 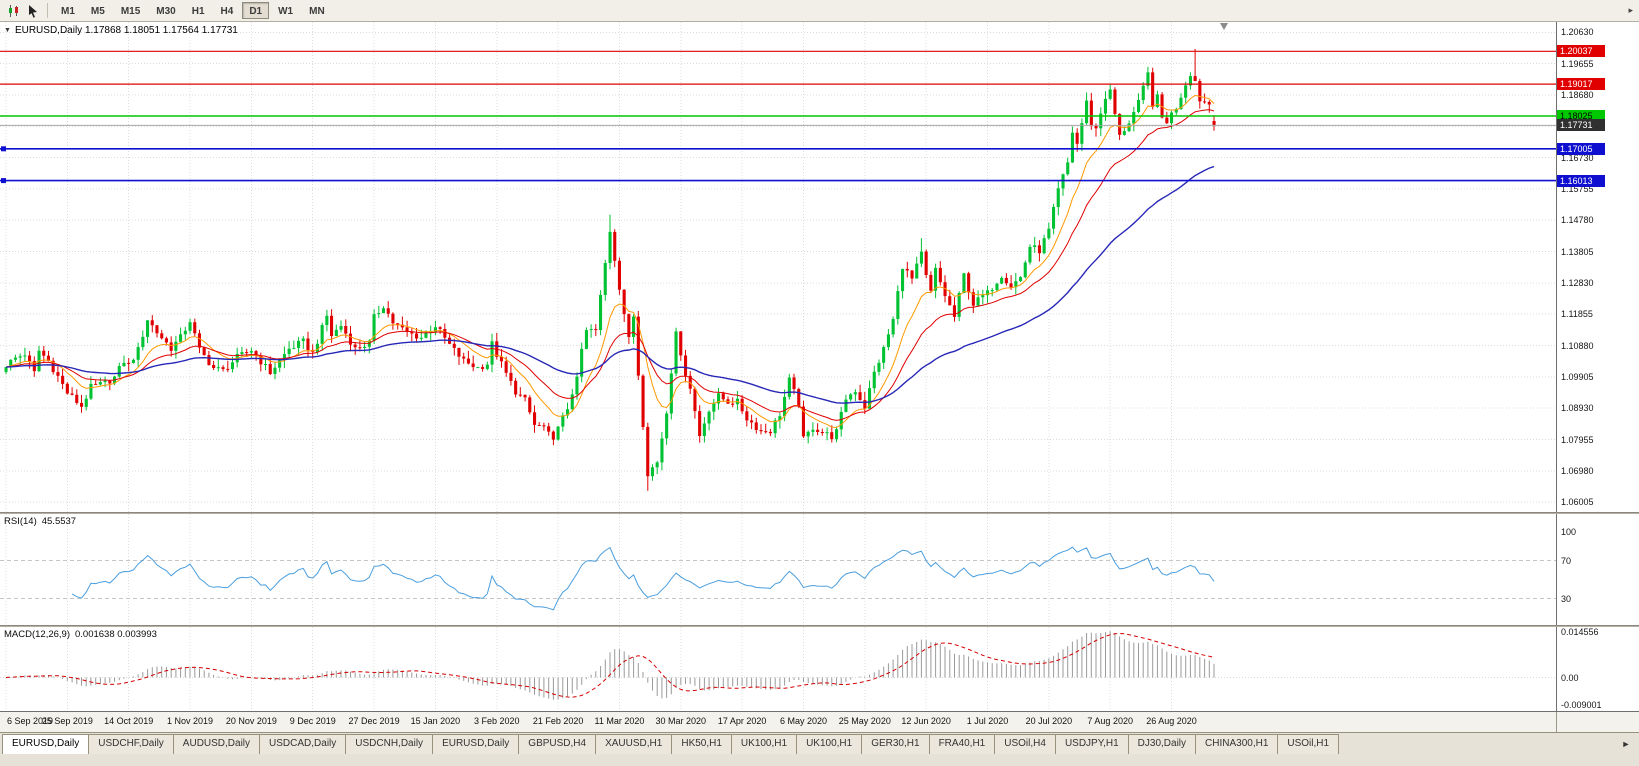 What do you see at coordinates (1577, 345) in the screenshot?
I see `axis-label: 1.10880` at bounding box center [1577, 345].